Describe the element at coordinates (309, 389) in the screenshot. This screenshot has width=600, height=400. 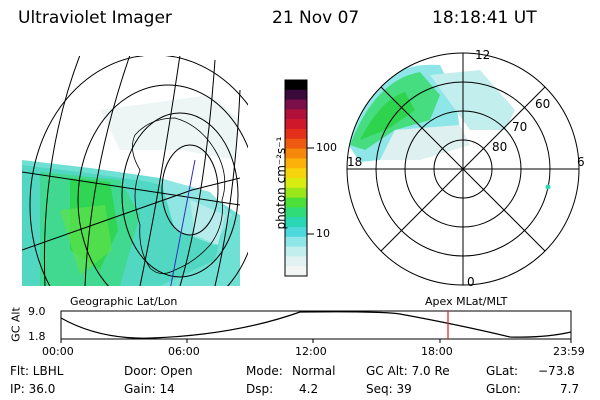
I see `dsp-value: 4.2` at that location.